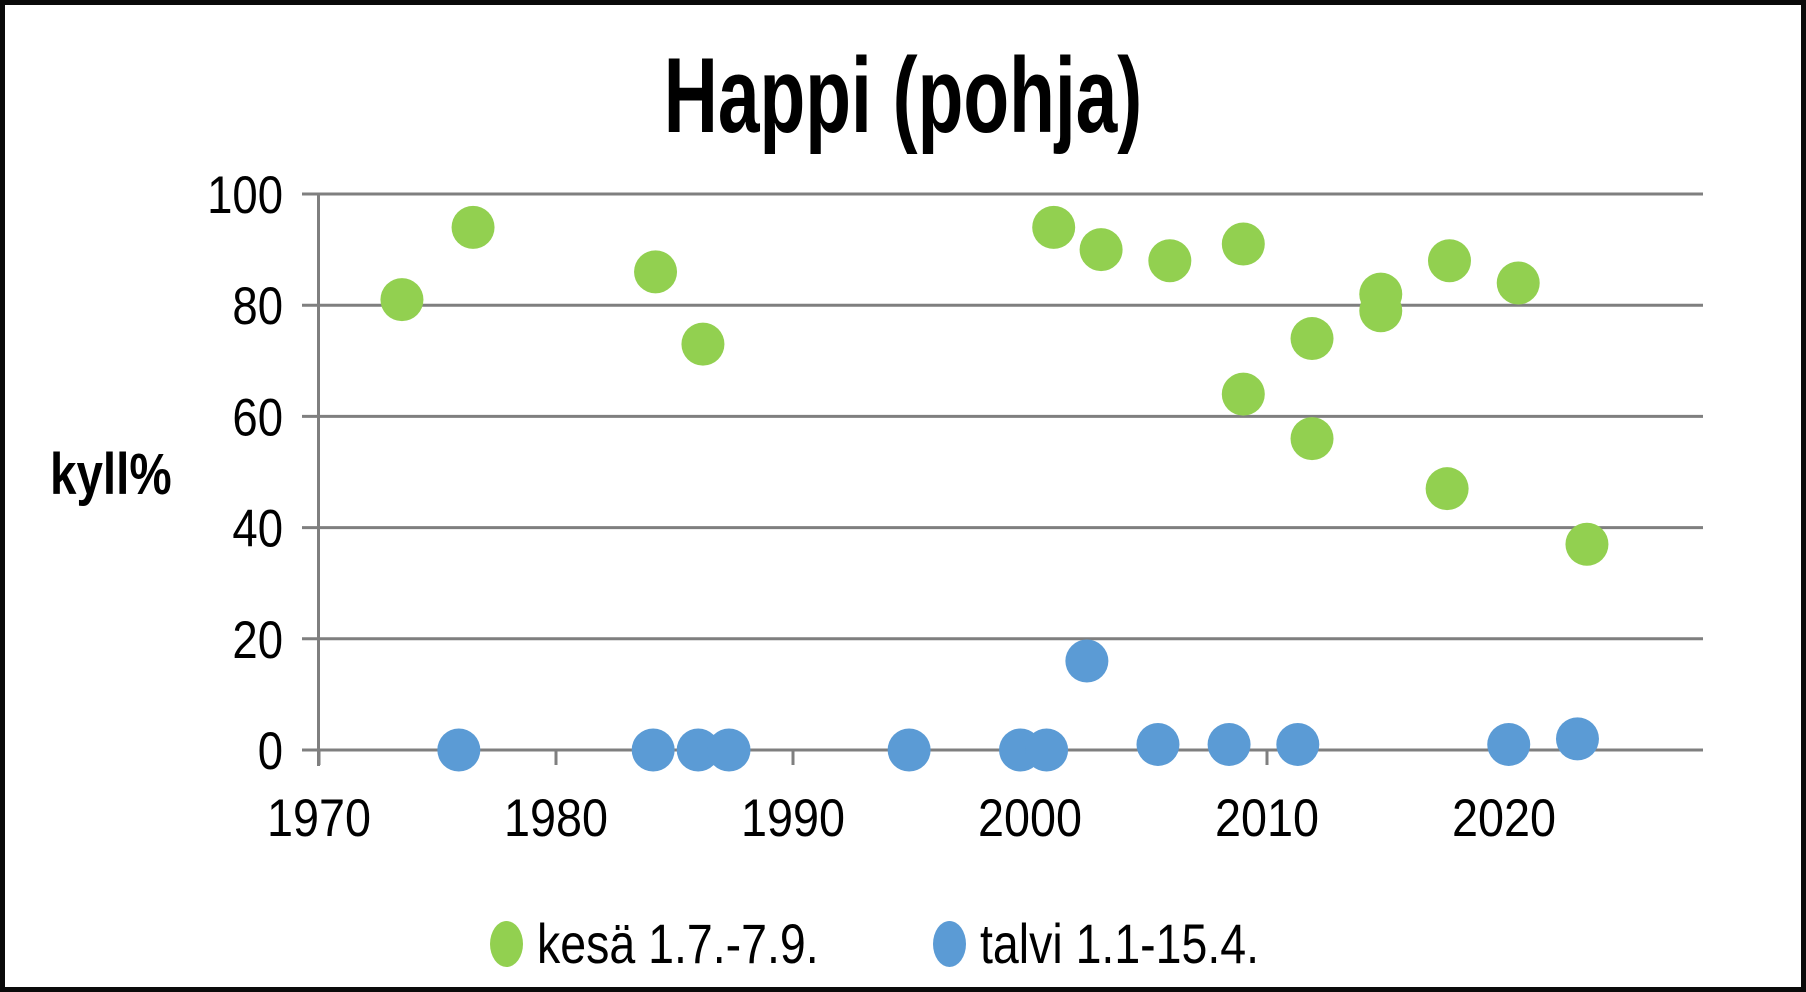 Image resolution: width=1806 pixels, height=992 pixels. I want to click on y-tick-label-20: 20, so click(257, 640).